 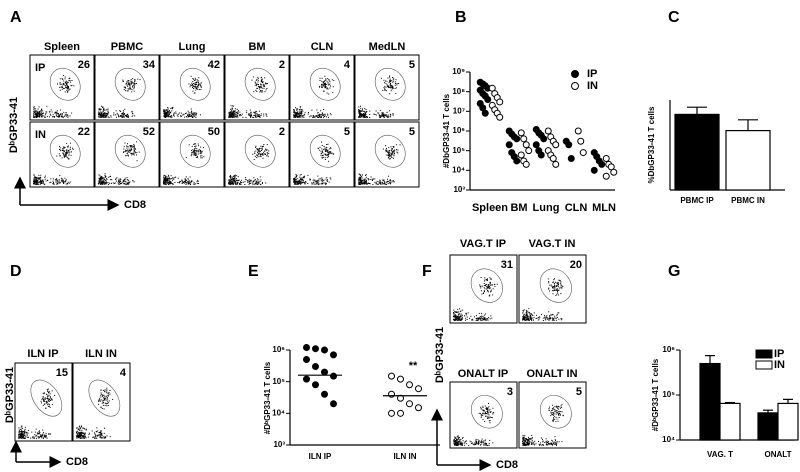 What do you see at coordinates (214, 132) in the screenshot?
I see `gate-percent: 50` at bounding box center [214, 132].